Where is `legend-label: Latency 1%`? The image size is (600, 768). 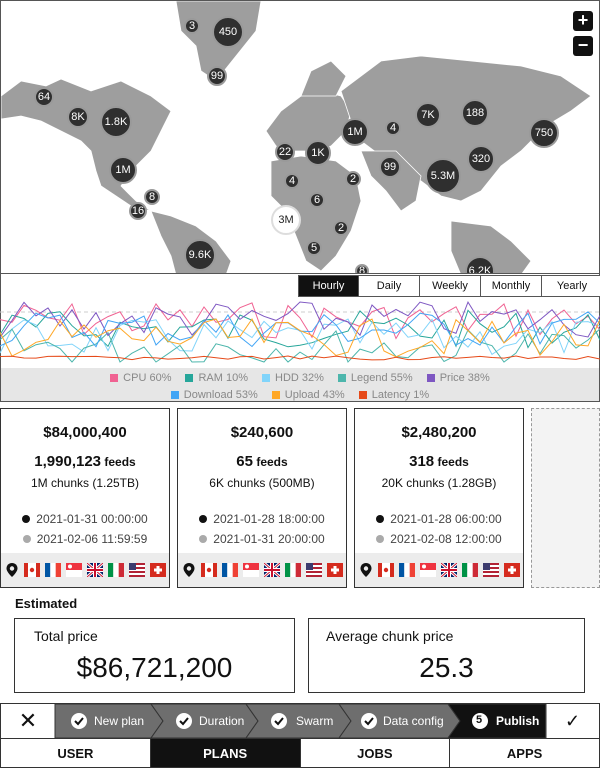
legend-label: Latency 1% is located at coordinates (400, 395).